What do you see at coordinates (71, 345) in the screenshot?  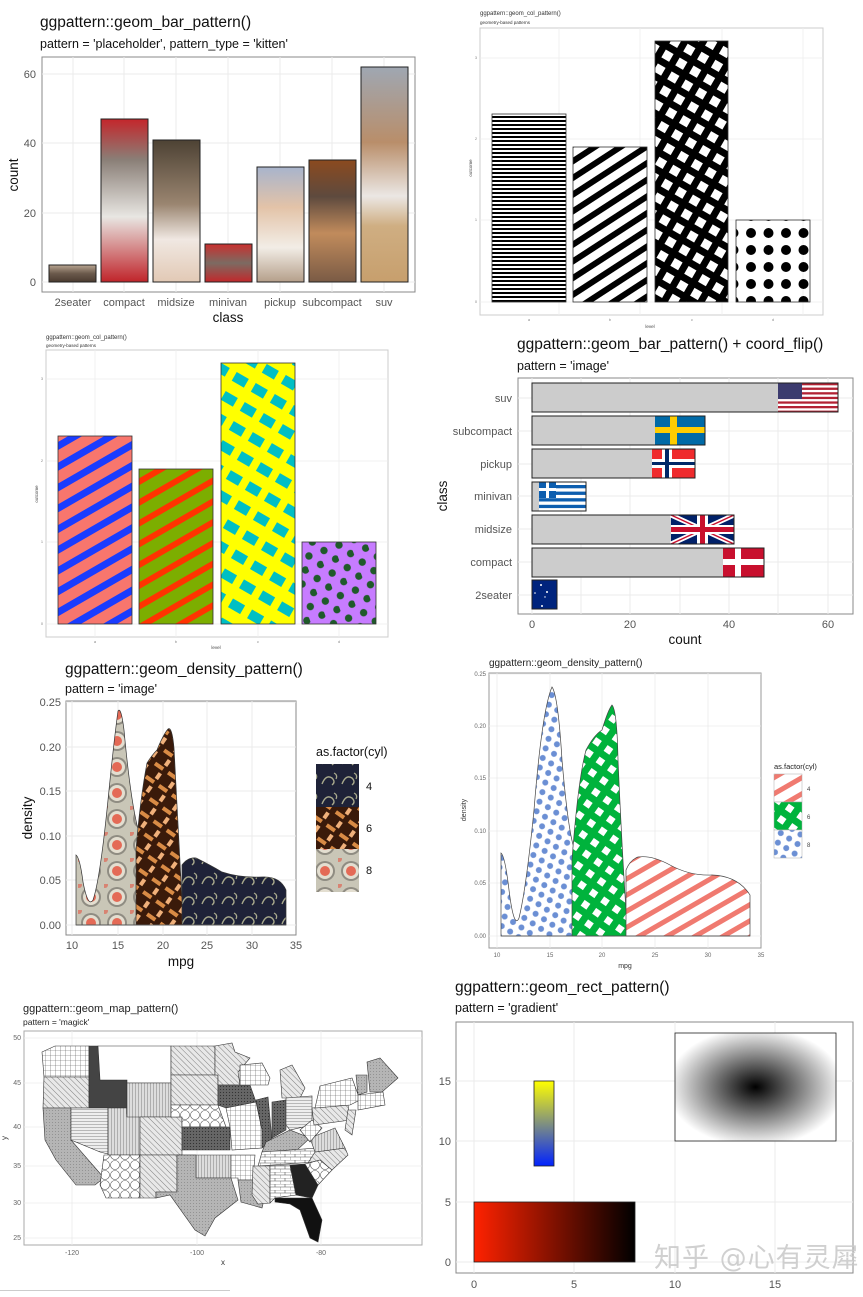 I see `chart-subtitle: geometry-based patterns` at bounding box center [71, 345].